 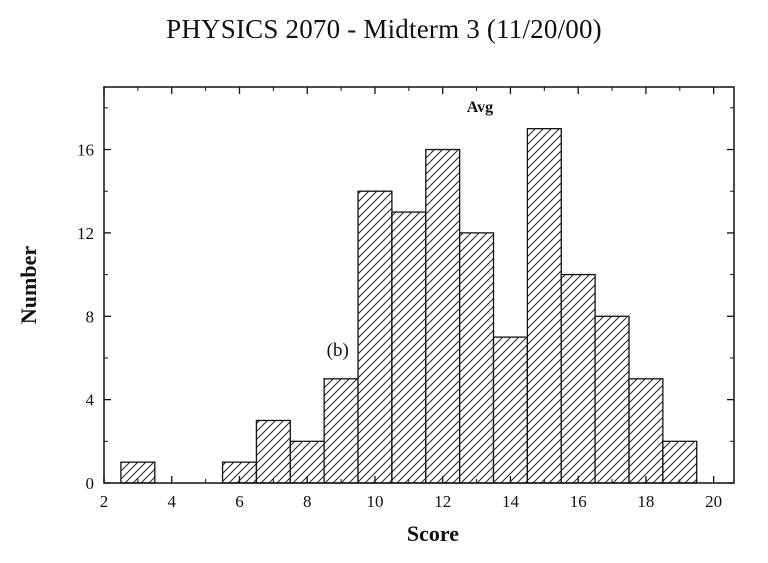 What do you see at coordinates (104, 501) in the screenshot?
I see `x-tick-label: 2` at bounding box center [104, 501].